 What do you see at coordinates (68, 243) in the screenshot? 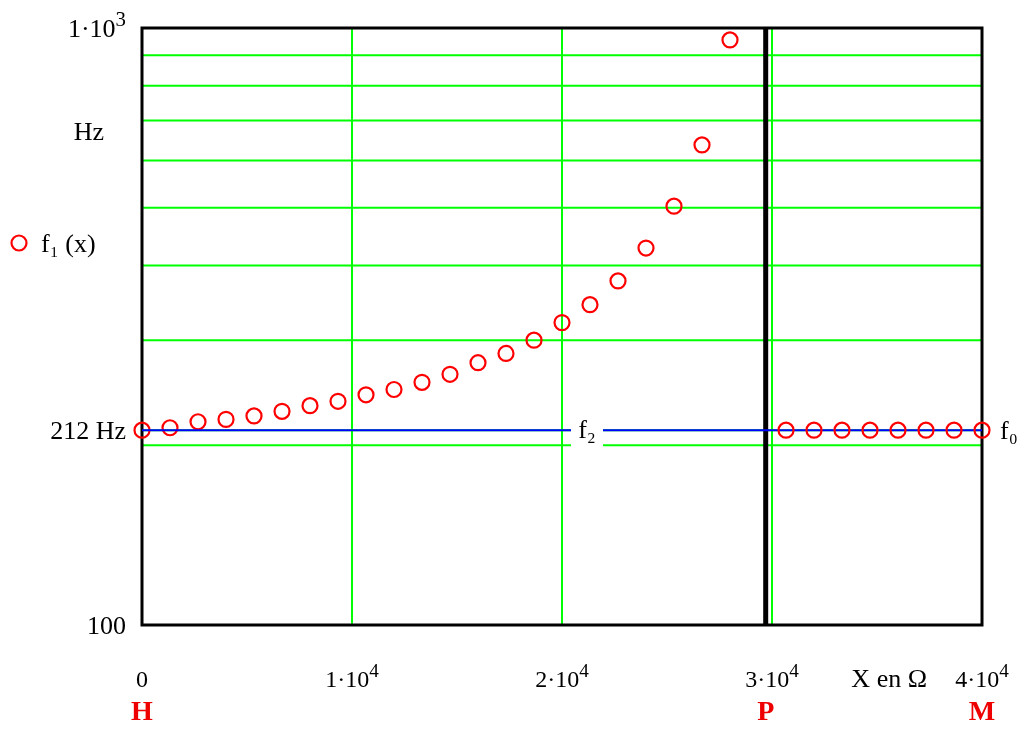
I see `legend-label: f₁ (x)` at bounding box center [68, 243].